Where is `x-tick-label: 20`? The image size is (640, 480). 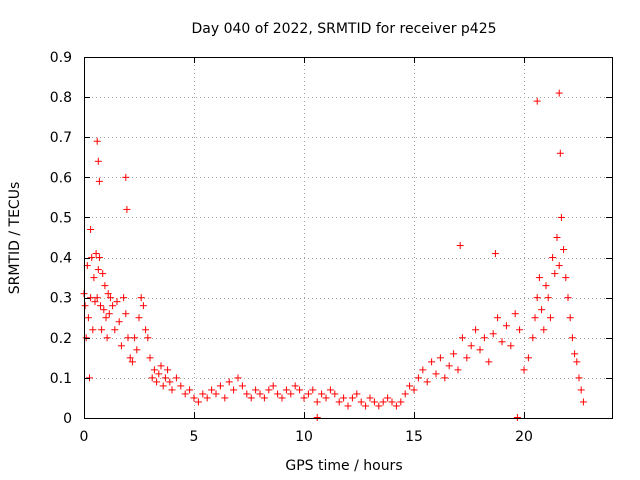 x-tick-label: 20 is located at coordinates (524, 437).